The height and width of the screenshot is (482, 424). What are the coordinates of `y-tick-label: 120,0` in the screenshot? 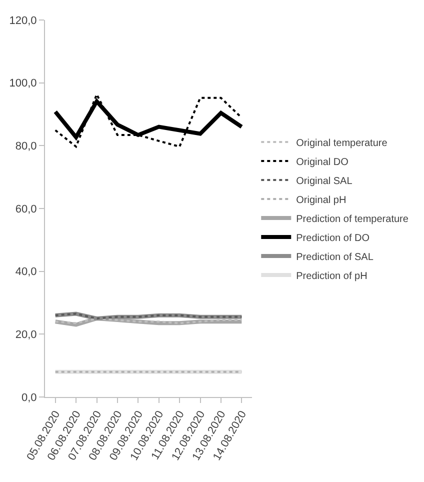 It's located at (23, 20).